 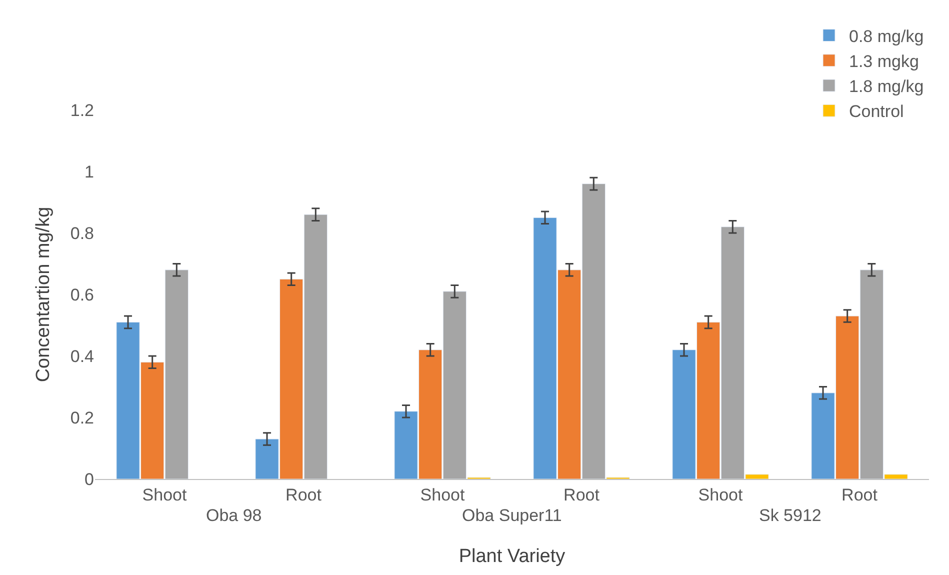 I want to click on legend-label: 1.3 mgkg, so click(x=884, y=62).